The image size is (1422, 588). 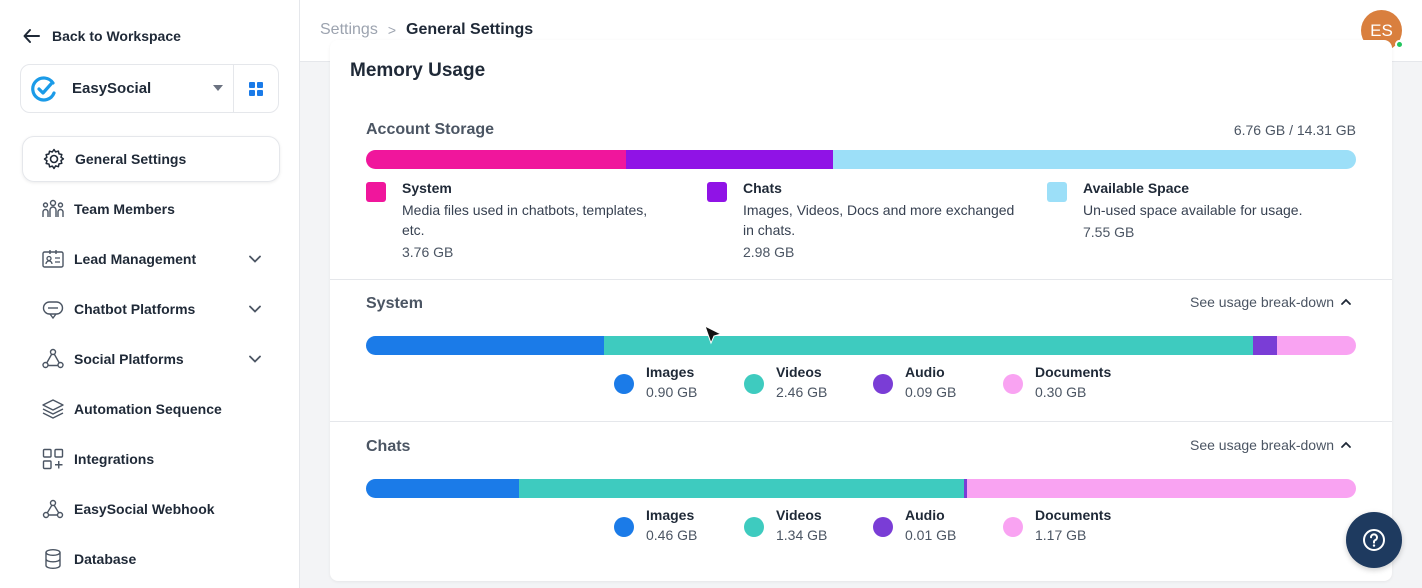 I want to click on sidebar-item-label: Database, so click(x=105, y=559).